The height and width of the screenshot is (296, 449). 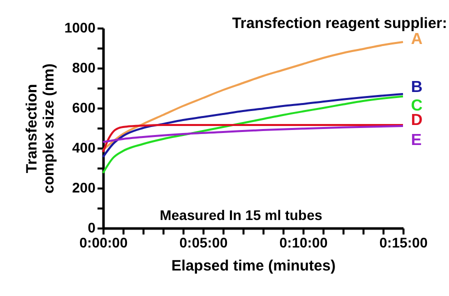 I want to click on chart-title: Transfection reagent supplier:, so click(x=340, y=23).